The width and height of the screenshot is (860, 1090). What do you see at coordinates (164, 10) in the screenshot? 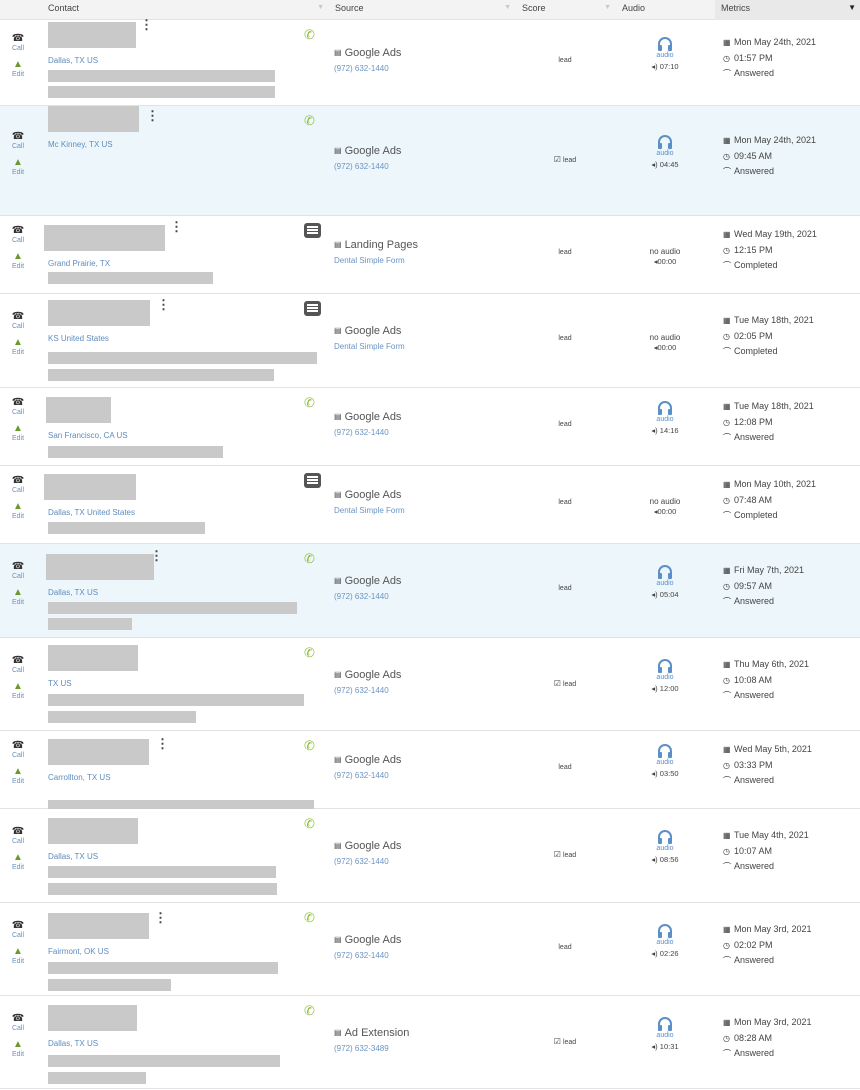
I see `column-header-contact: Contact ▼` at bounding box center [164, 10].